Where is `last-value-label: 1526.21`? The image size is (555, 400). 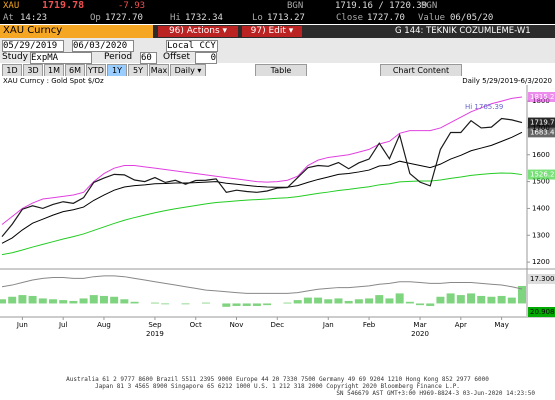
last-value-label: 1526.21 is located at coordinates (542, 175).